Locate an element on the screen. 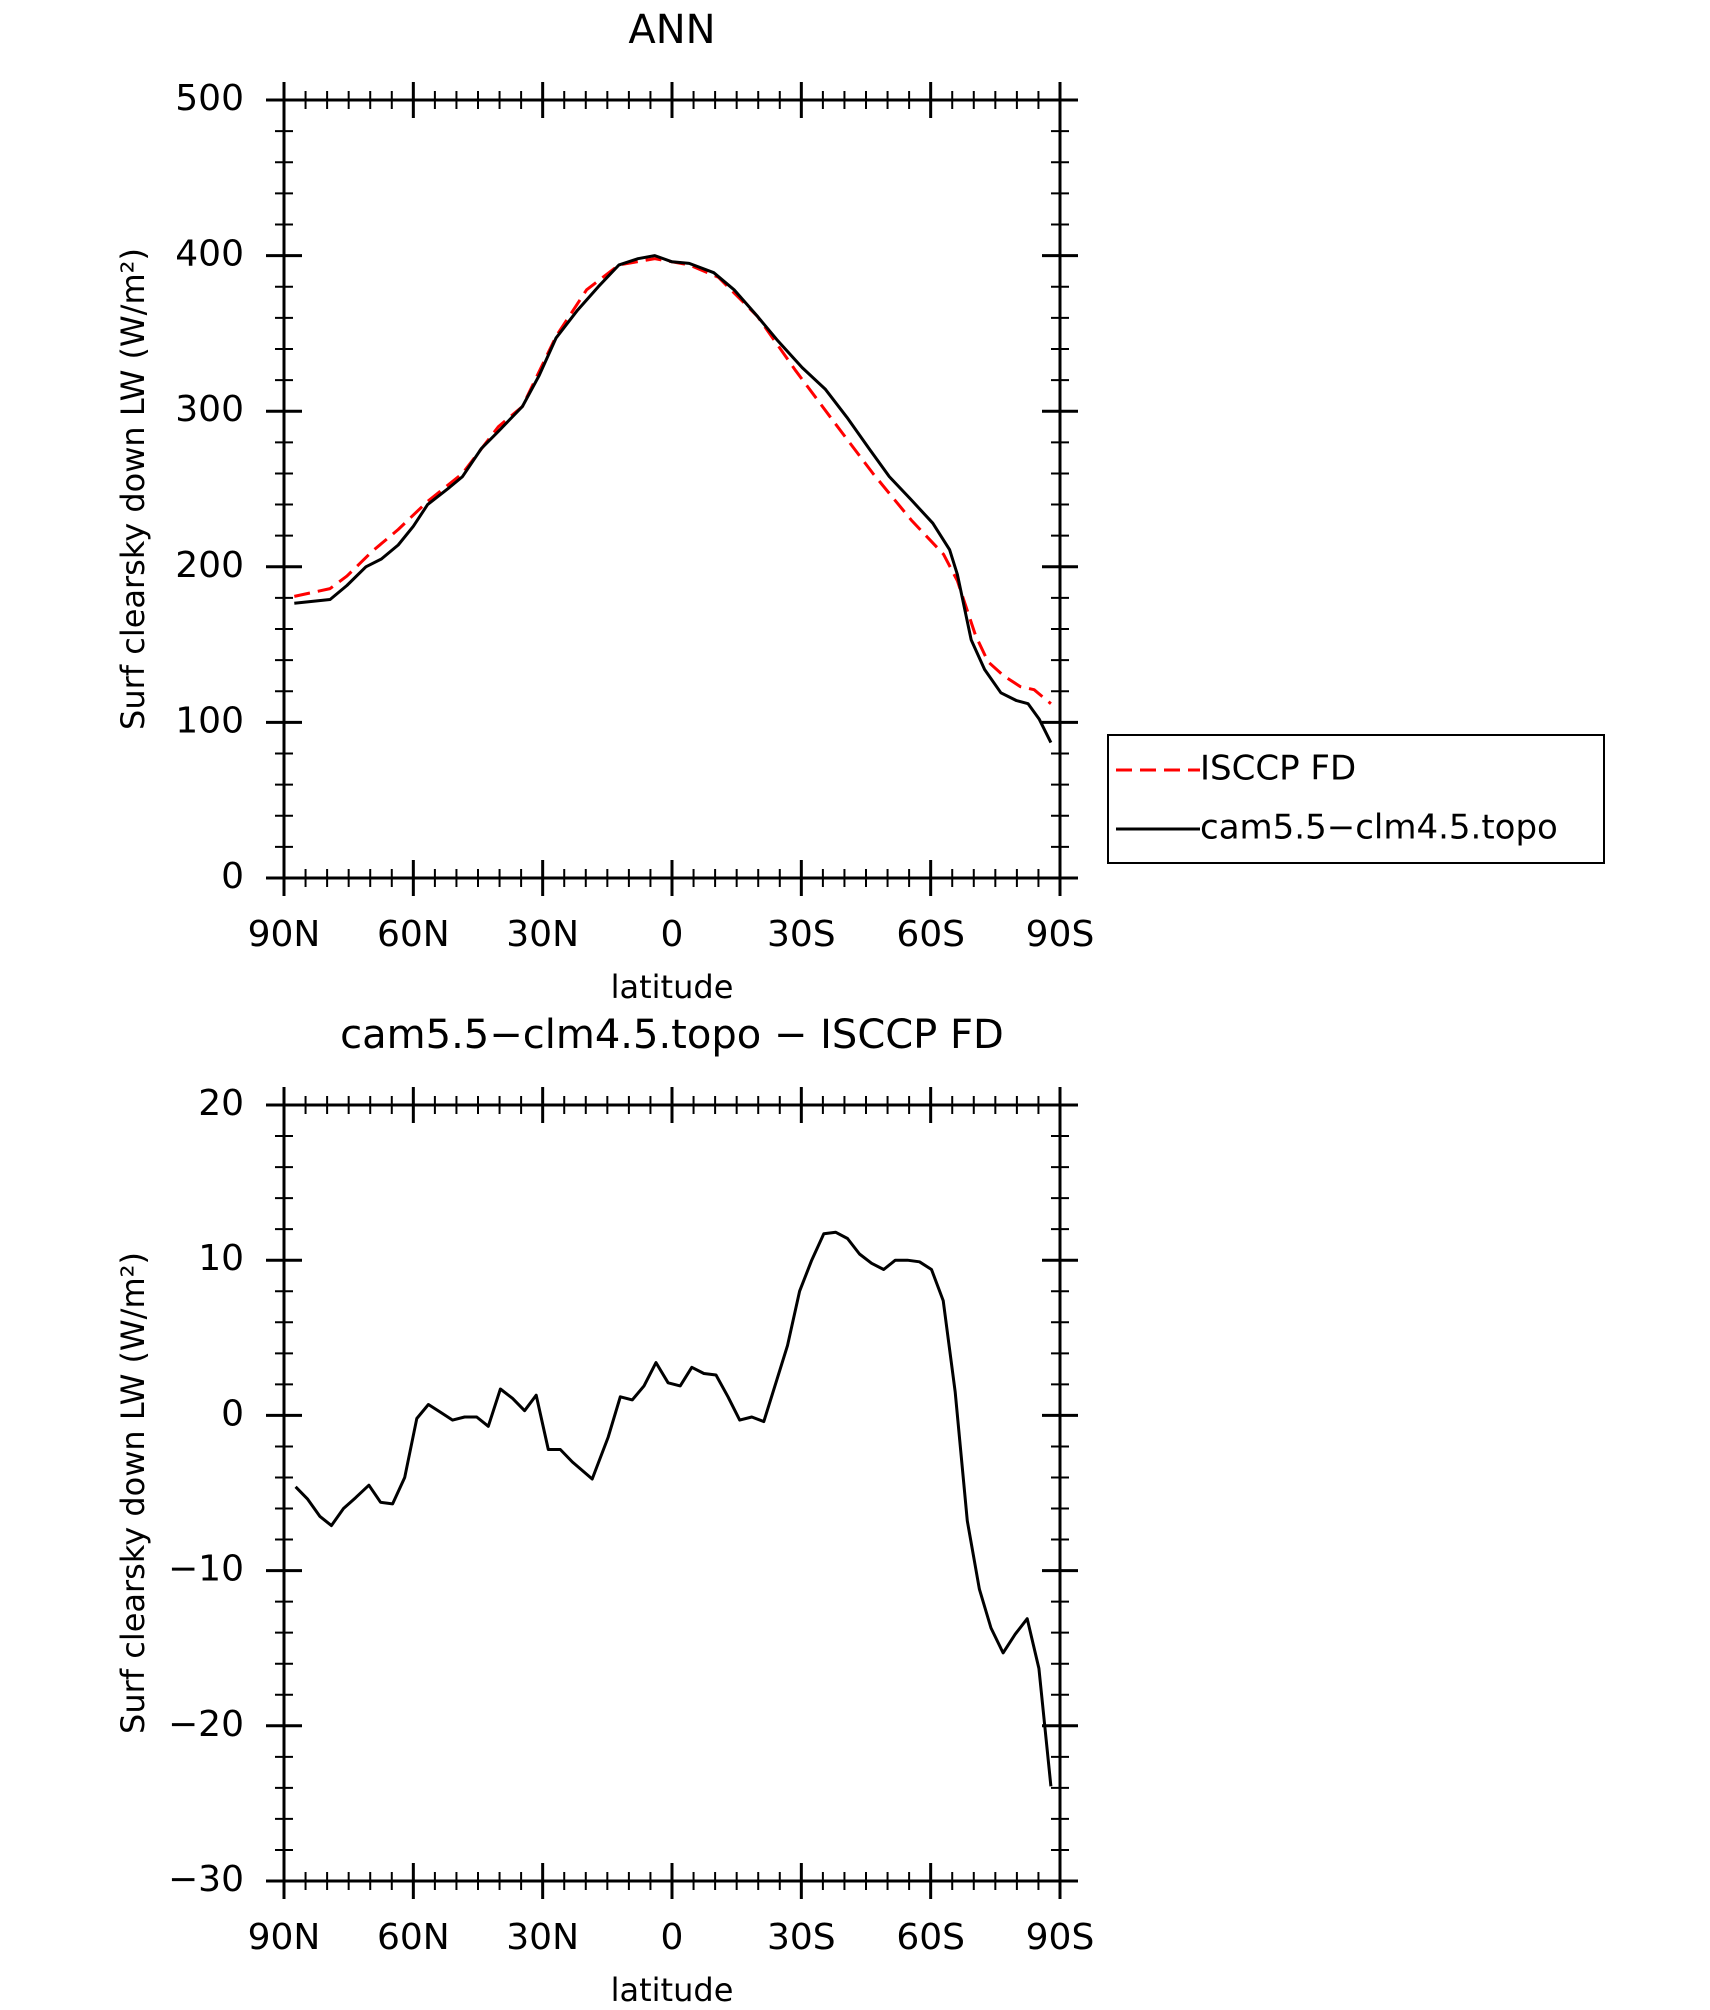 This screenshot has height=2010, width=1710. y-tick-label: 10 is located at coordinates (221, 1258).